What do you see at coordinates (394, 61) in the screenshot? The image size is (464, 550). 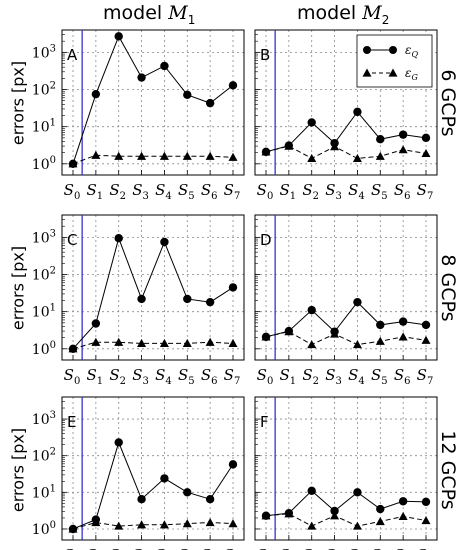 I see `legend-box` at bounding box center [394, 61].